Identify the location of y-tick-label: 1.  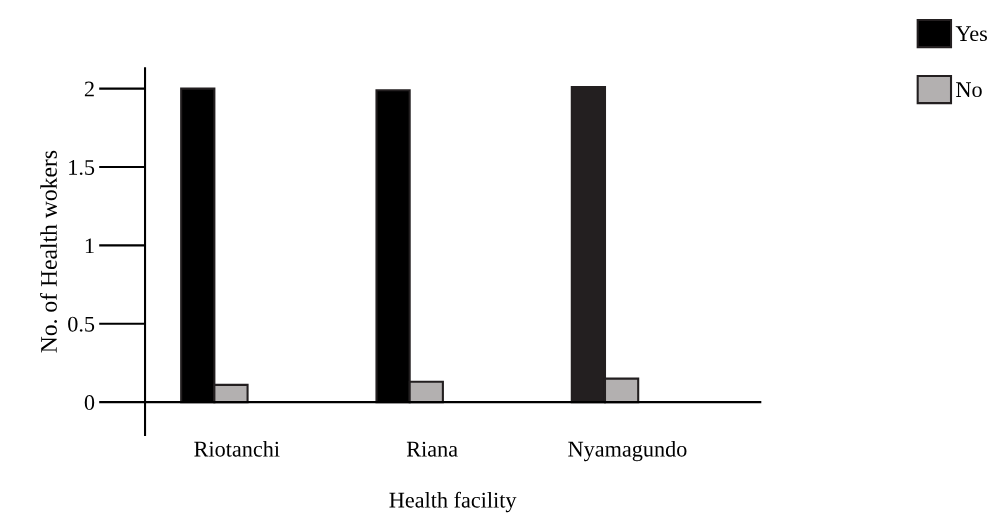
(89, 246).